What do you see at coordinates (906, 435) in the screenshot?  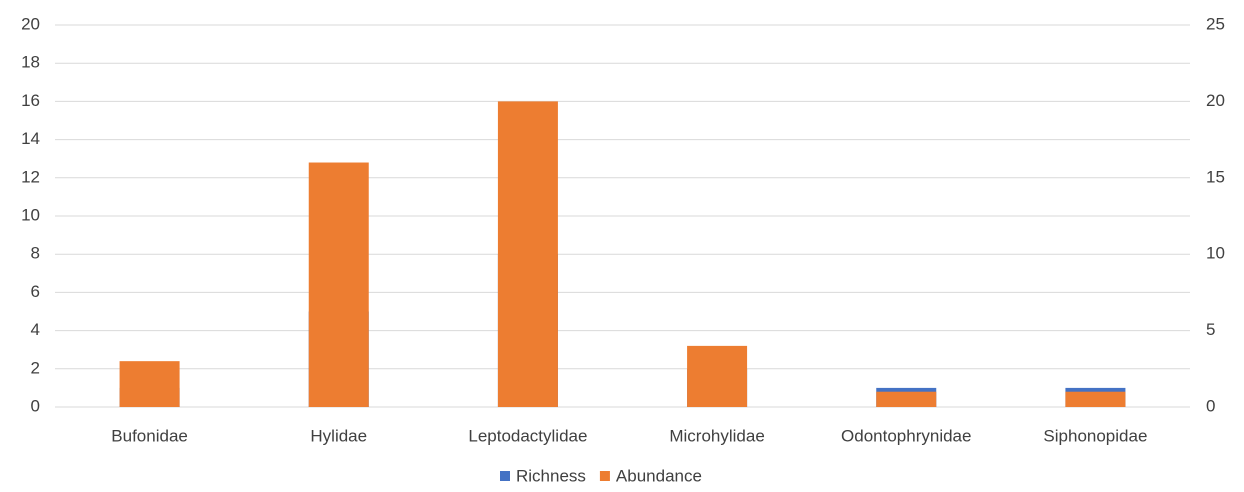 I see `x-tick-label: Odontophrynidae` at bounding box center [906, 435].